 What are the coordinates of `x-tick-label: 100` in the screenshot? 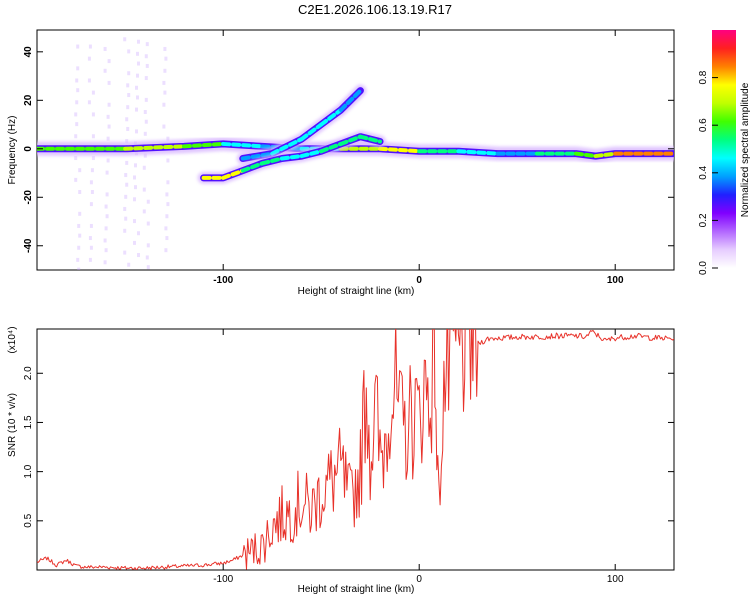 It's located at (615, 579).